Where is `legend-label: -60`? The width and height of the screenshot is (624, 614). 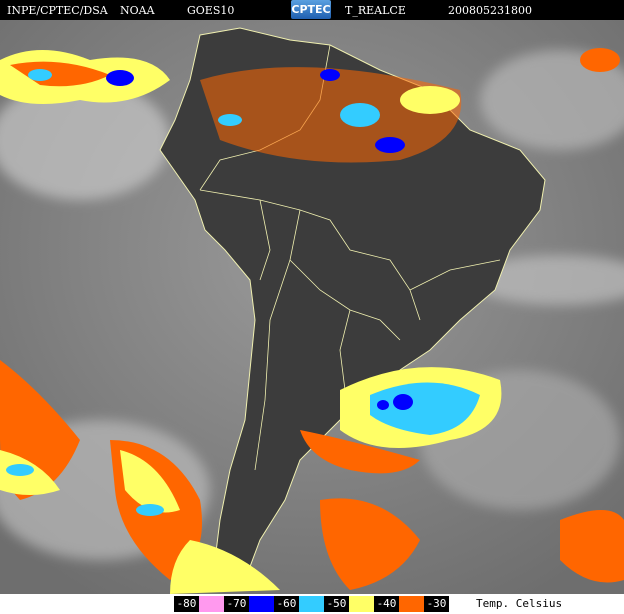 legend-label: -60 is located at coordinates (286, 604).